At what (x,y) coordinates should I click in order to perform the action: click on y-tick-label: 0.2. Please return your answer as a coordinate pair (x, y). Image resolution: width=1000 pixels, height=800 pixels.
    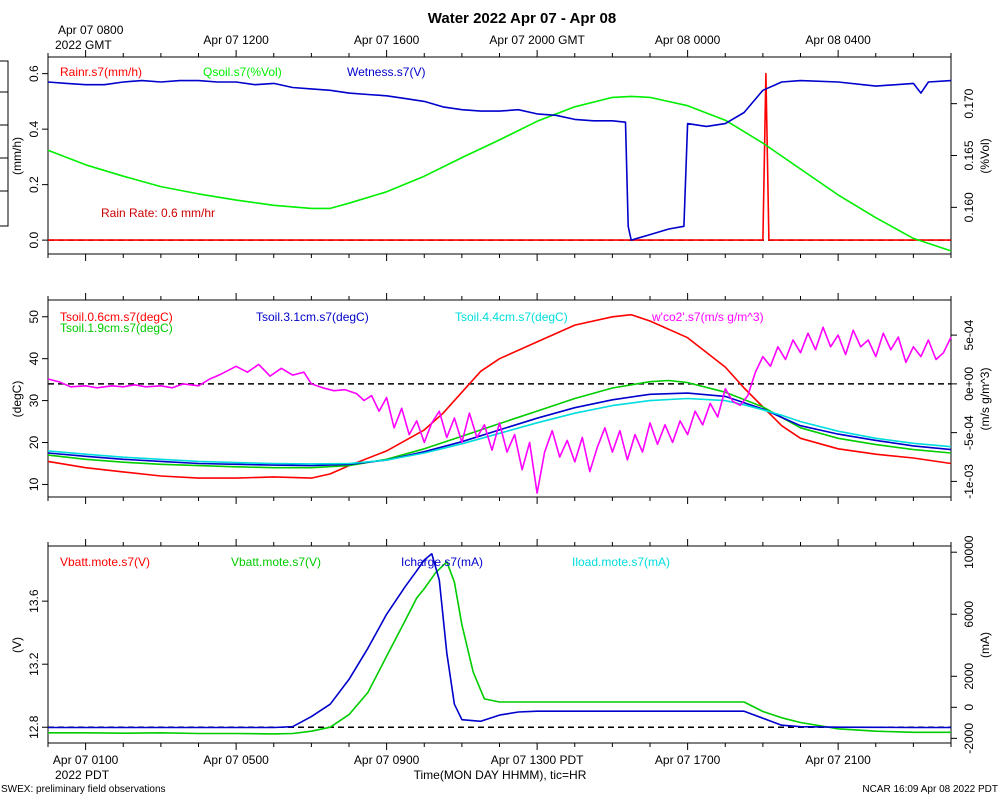
    Looking at the image, I should click on (34, 184).